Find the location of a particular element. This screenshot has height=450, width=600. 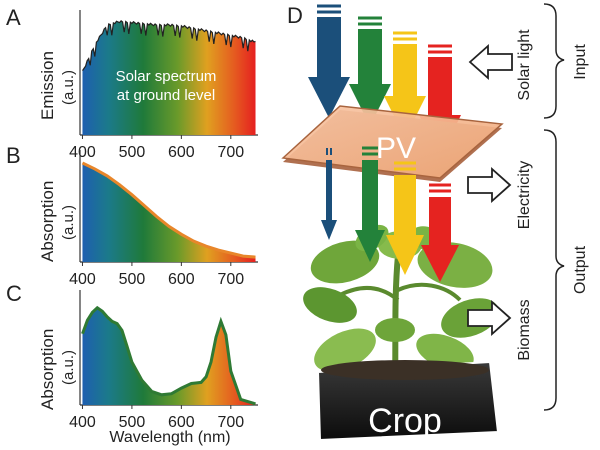

pv-label: PV is located at coordinates (396, 148).